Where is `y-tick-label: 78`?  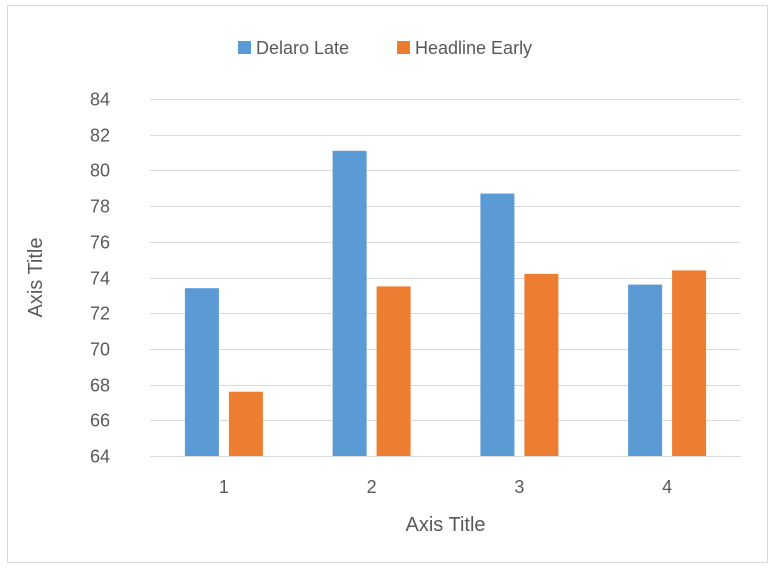
y-tick-label: 78 is located at coordinates (100, 207).